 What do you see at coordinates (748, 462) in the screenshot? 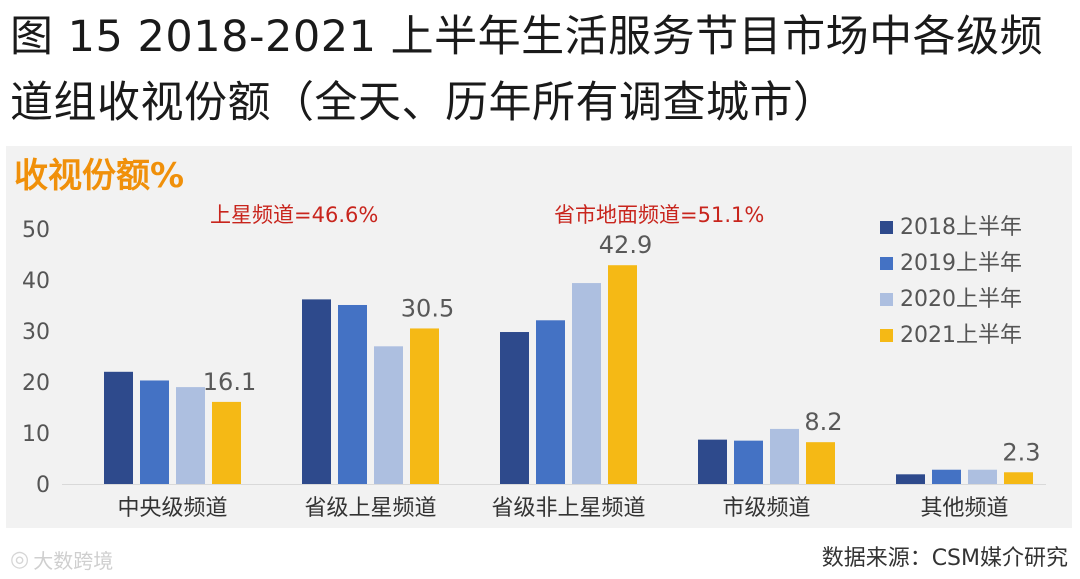
I see `bar-2019上半年-市级频道` at bounding box center [748, 462].